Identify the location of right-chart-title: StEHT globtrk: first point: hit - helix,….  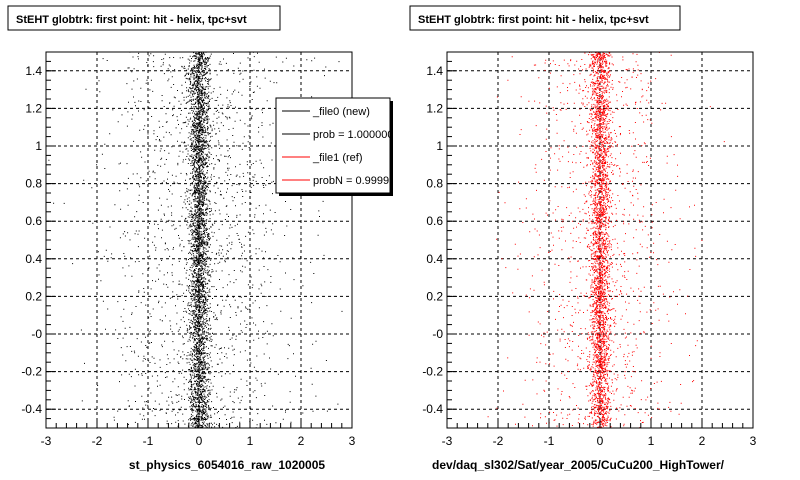
(533, 20).